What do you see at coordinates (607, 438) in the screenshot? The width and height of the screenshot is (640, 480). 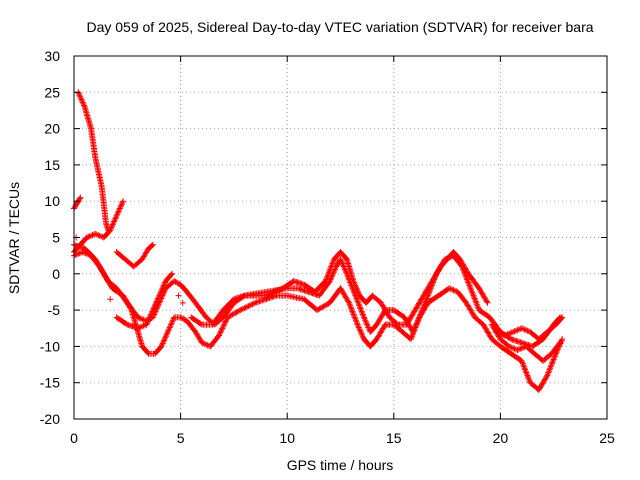 I see `x-tick-label: 25` at bounding box center [607, 438].